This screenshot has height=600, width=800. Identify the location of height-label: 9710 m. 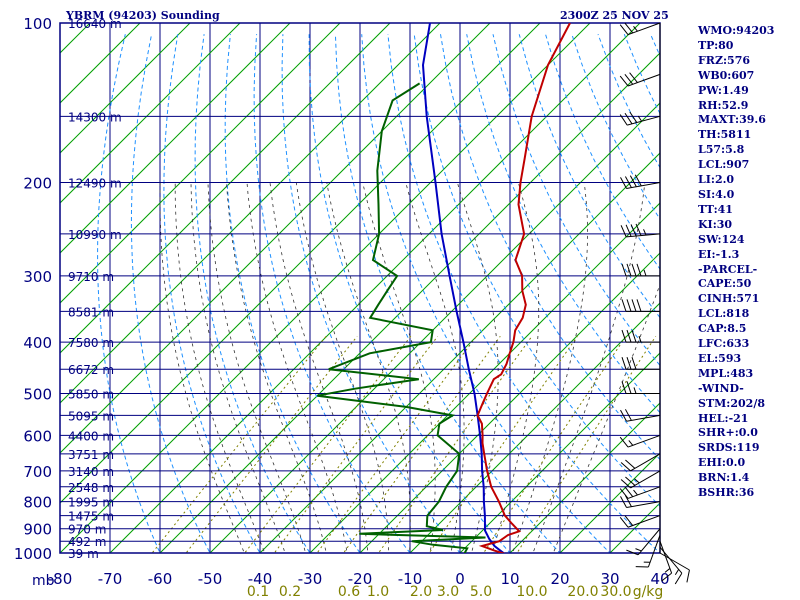
(91, 277).